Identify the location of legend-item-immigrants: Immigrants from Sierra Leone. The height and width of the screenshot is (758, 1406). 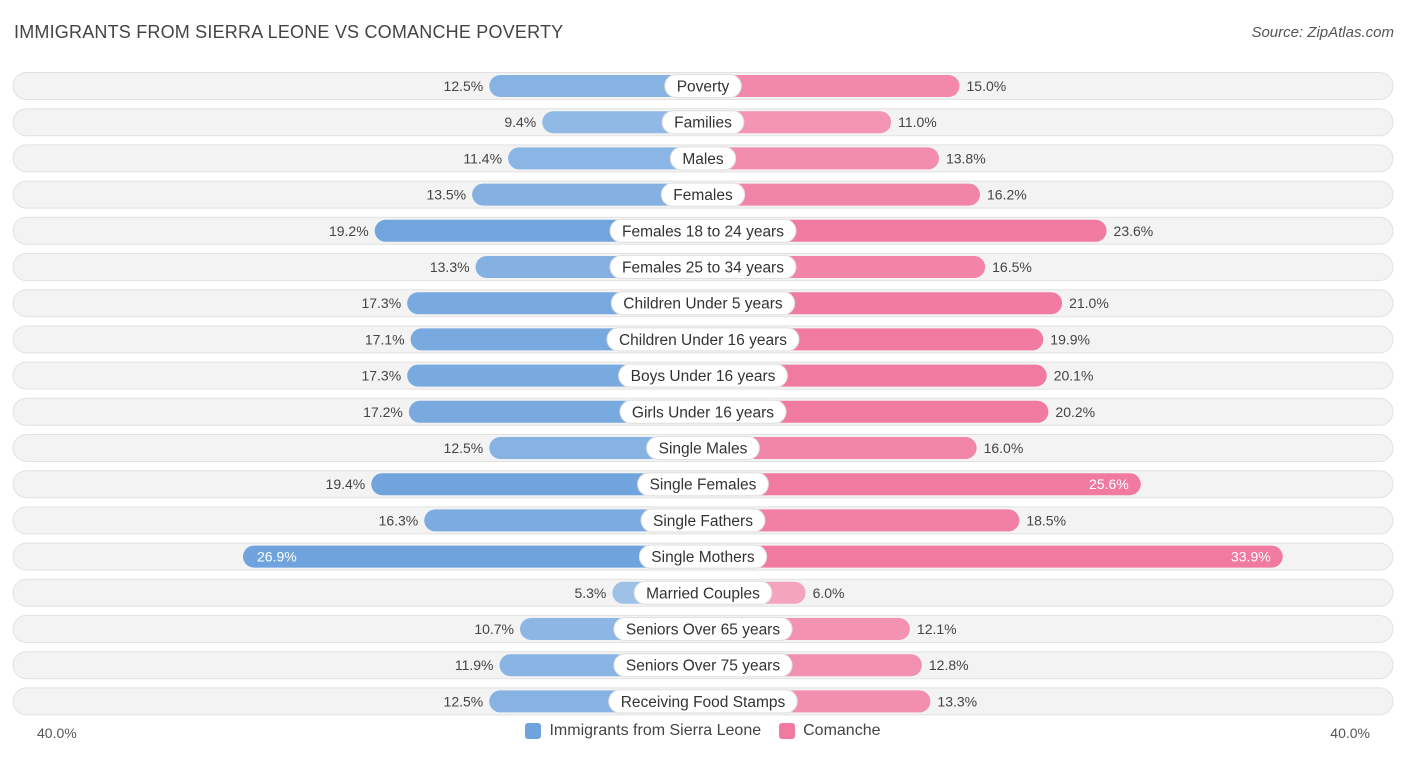
(643, 731).